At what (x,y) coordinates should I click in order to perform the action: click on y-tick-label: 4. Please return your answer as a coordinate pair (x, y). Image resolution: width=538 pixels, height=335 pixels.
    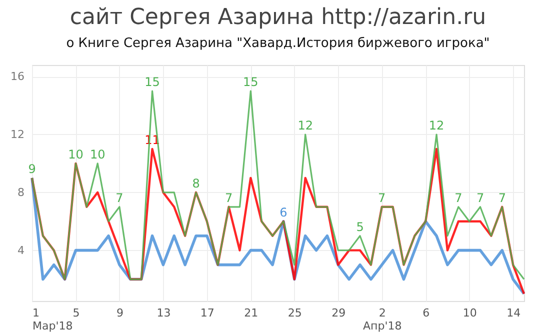
    Looking at the image, I should click on (21, 250).